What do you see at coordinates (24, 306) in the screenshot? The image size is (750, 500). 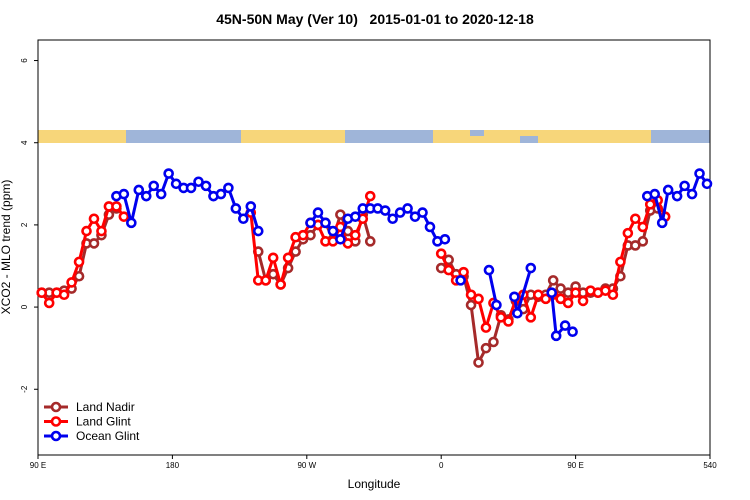 I see `y-tick-label: 0` at bounding box center [24, 306].